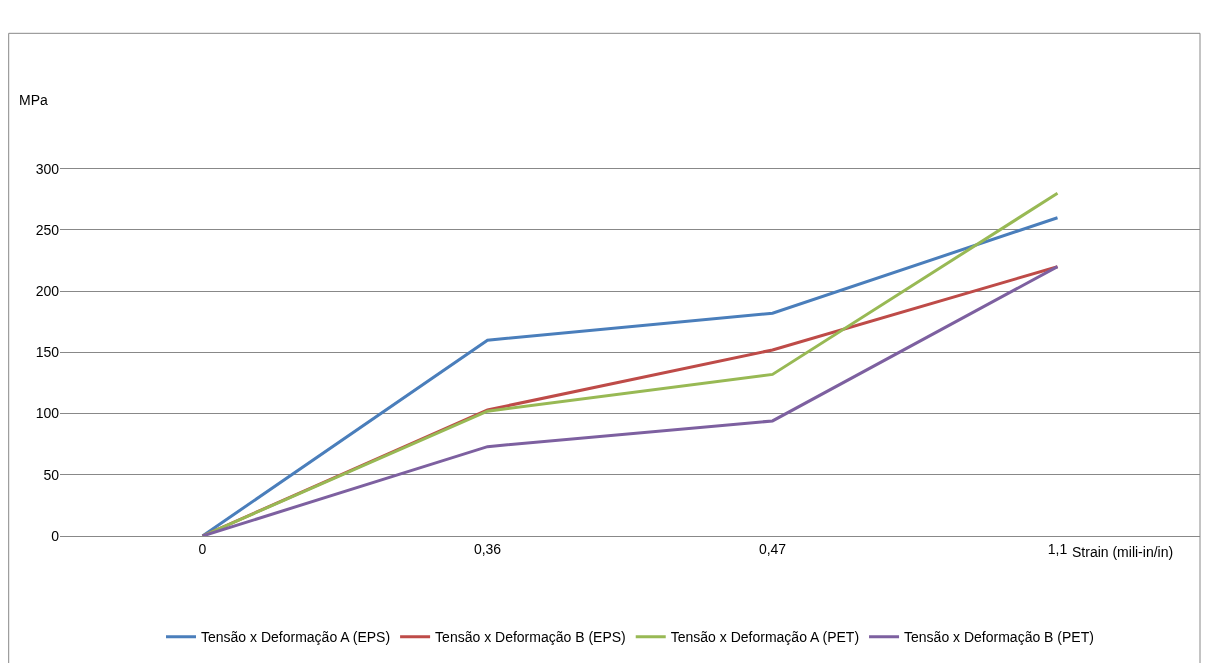  What do you see at coordinates (530, 637) in the screenshot?
I see `legend-label: Tensão x Deformação B (EPS)` at bounding box center [530, 637].